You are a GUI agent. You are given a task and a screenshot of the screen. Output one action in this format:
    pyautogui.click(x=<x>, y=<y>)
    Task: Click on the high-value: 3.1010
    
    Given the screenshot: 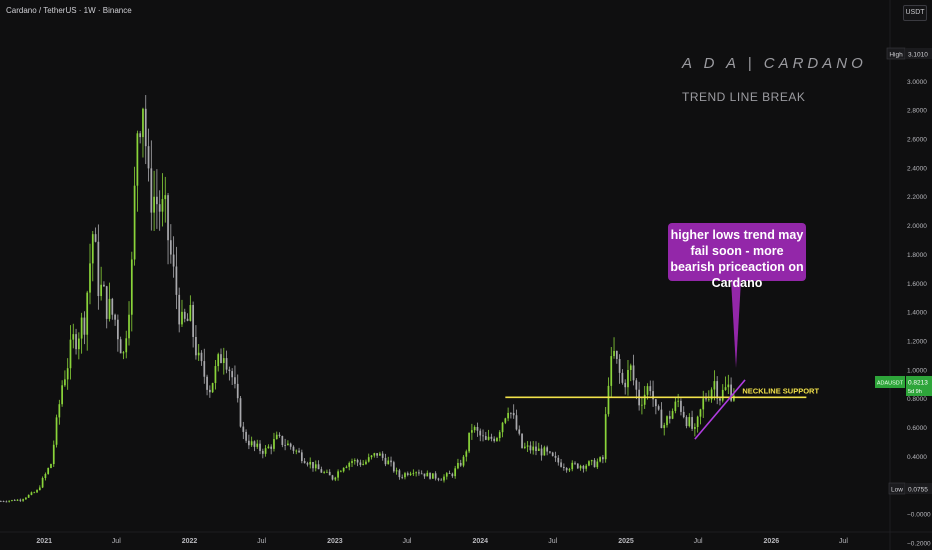 What is the action you would take?
    pyautogui.click(x=918, y=55)
    